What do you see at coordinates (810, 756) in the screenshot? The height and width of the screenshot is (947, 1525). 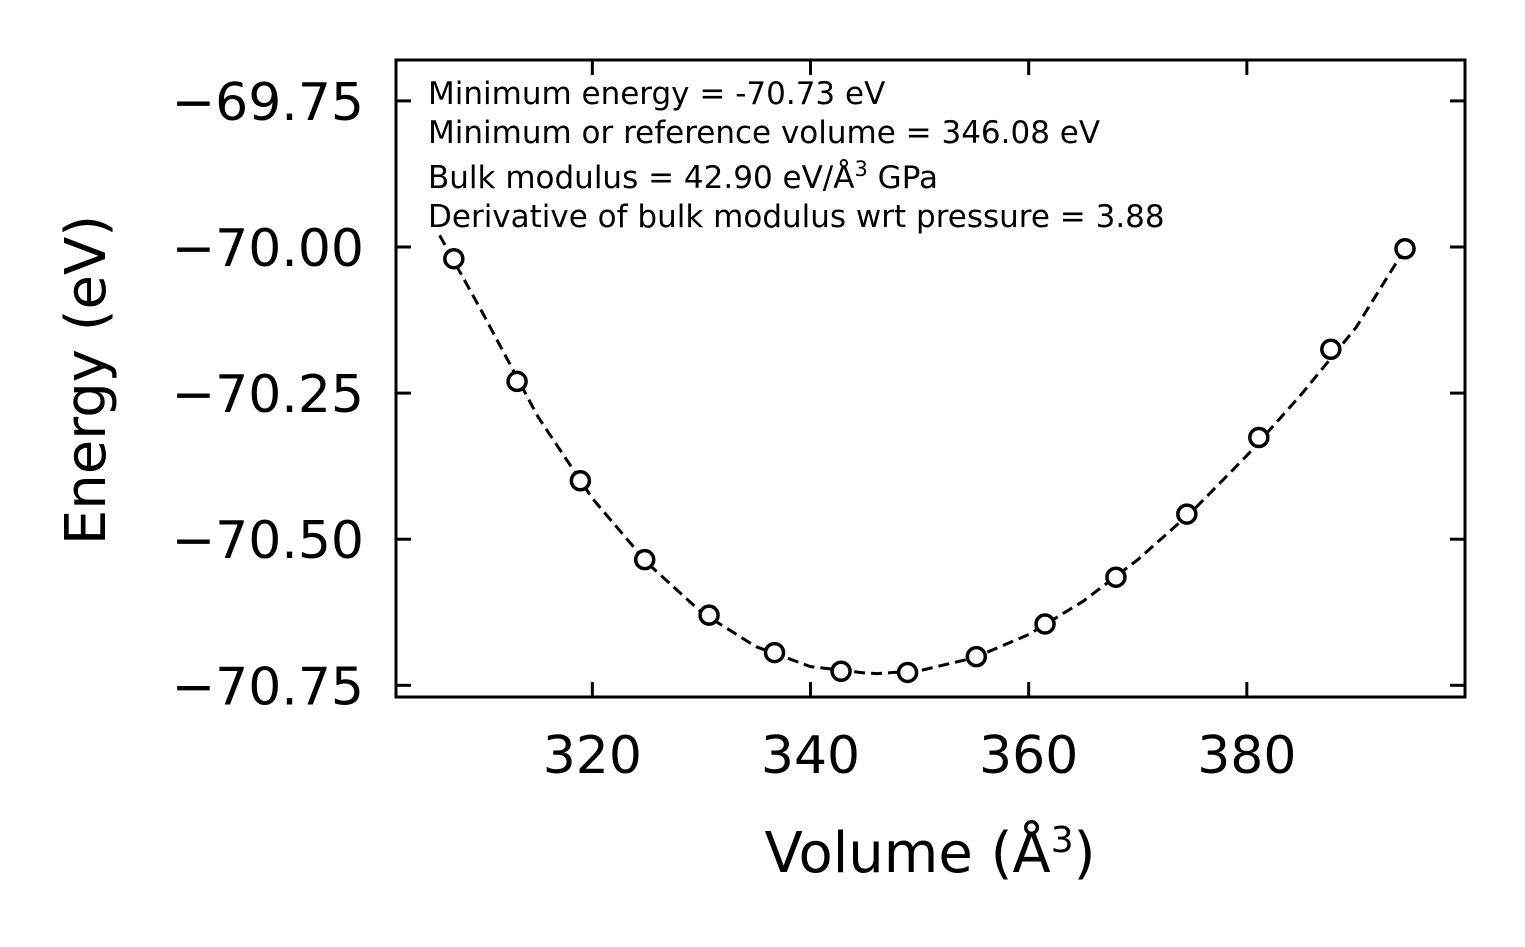 I see `x-tick-label: 340` at bounding box center [810, 756].